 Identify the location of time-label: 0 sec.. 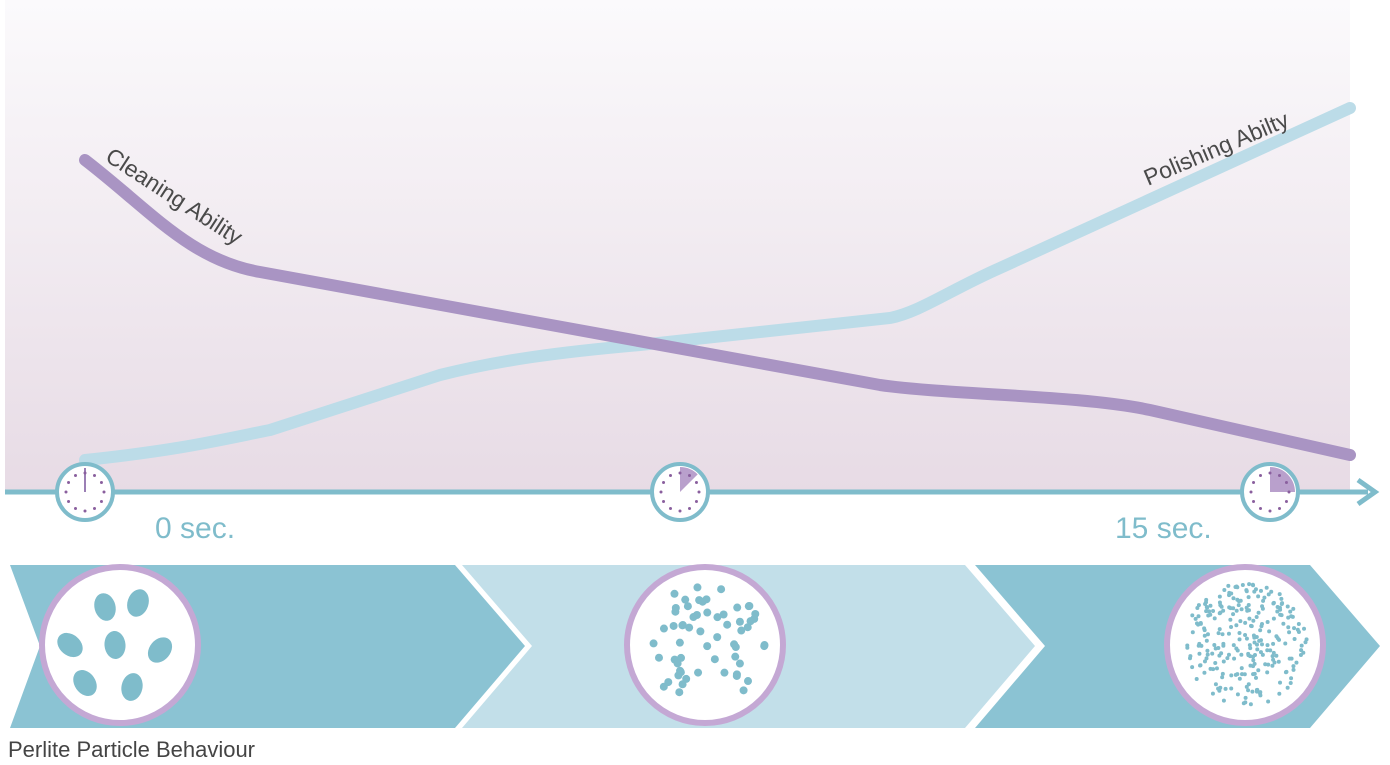
(195, 528).